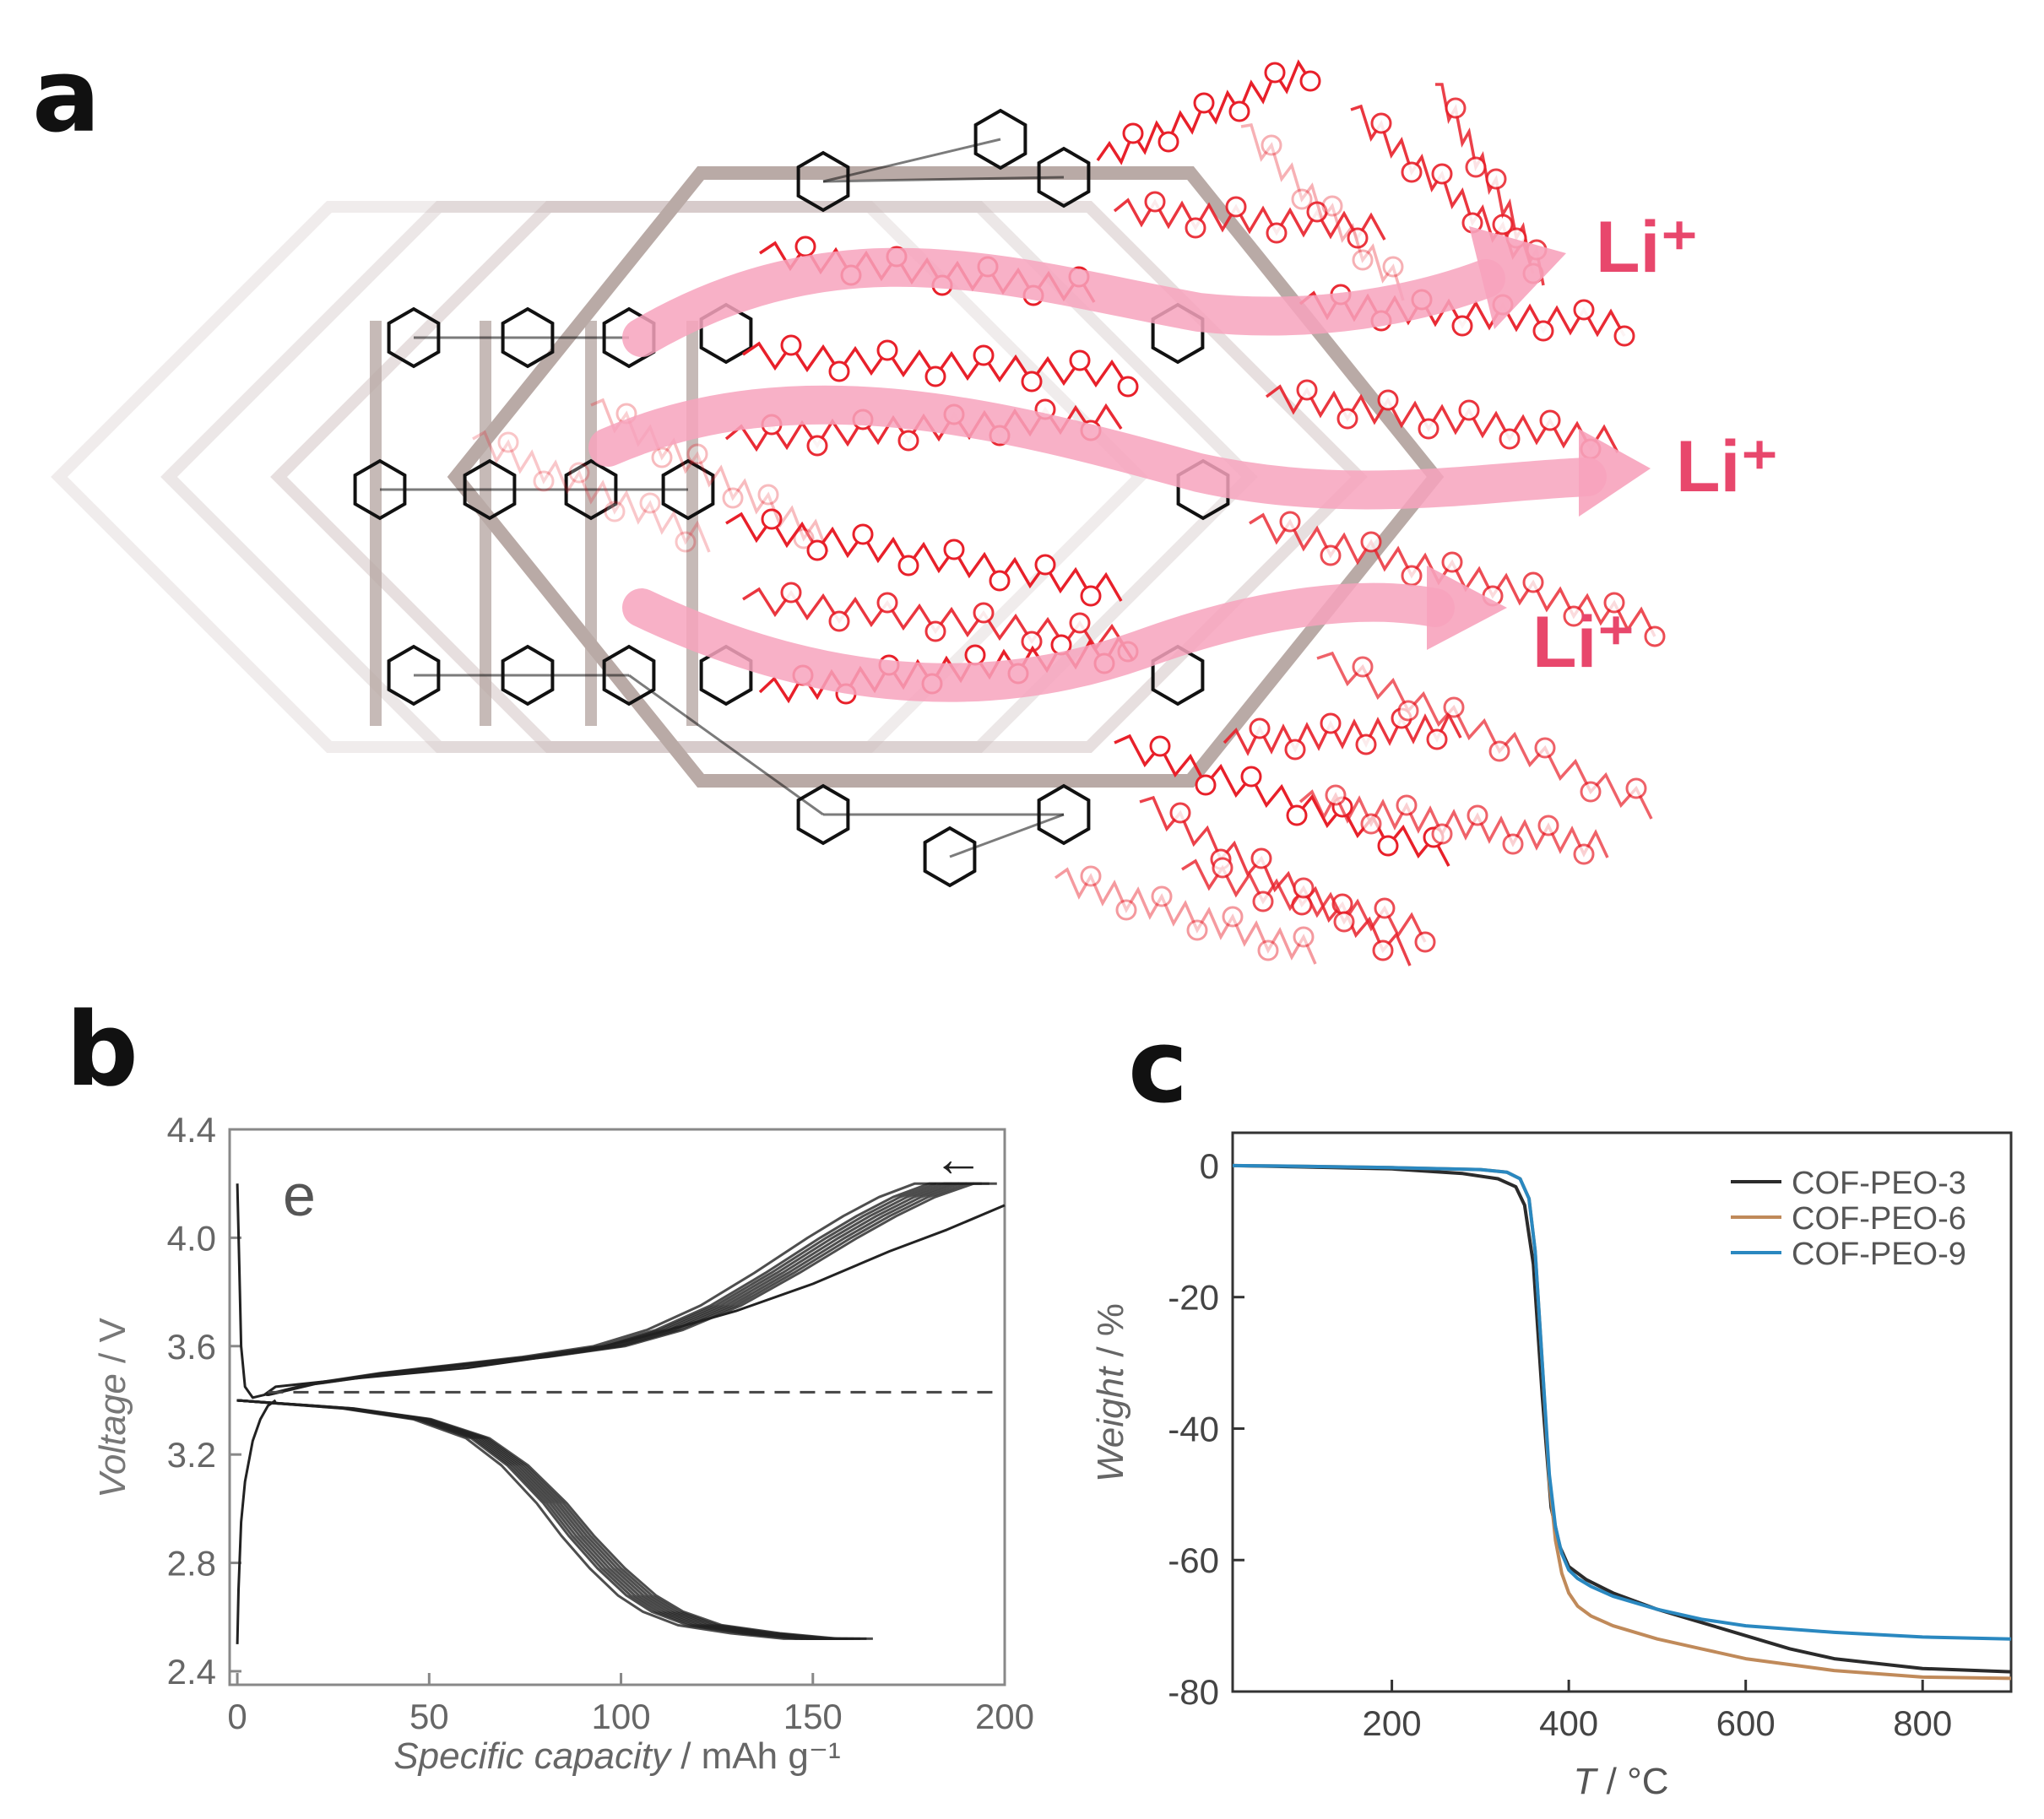  I want to click on y-tick-label: -40, so click(1194, 1429).